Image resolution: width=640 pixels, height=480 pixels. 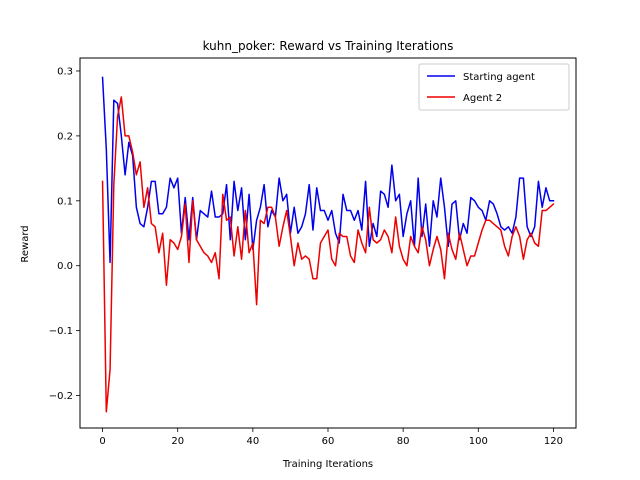 I want to click on x-tick-label: 40, so click(x=252, y=441).